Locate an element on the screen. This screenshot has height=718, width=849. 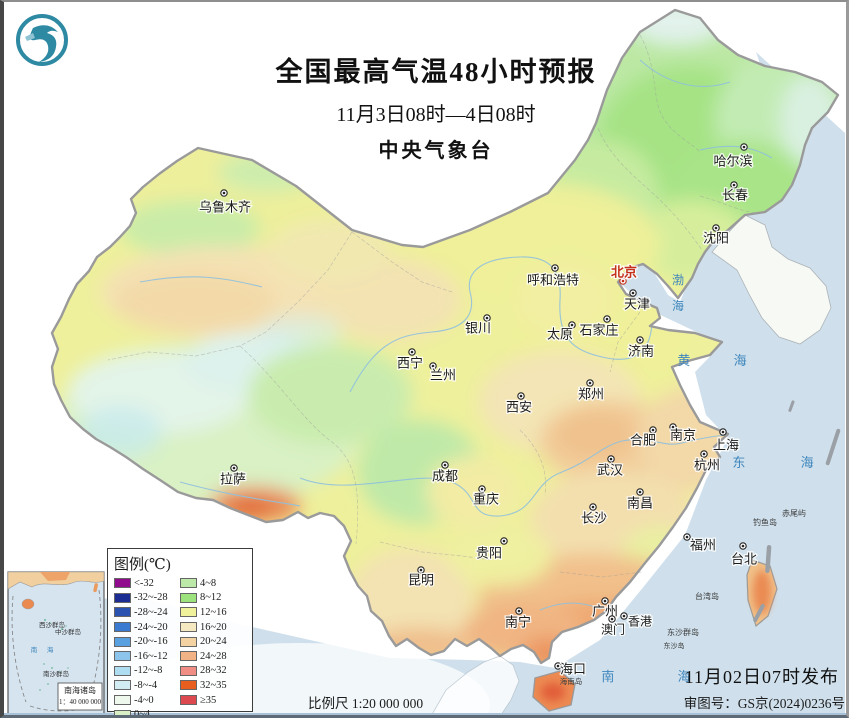
legend-label: -8~-4 is located at coordinates (146, 685).